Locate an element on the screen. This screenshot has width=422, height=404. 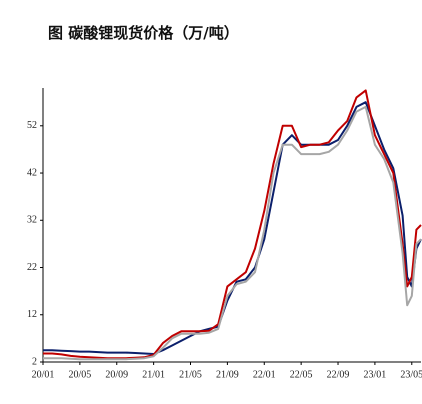
chart-title: 图 碳酸锂现货价格（万/吨） is located at coordinates (143, 33).